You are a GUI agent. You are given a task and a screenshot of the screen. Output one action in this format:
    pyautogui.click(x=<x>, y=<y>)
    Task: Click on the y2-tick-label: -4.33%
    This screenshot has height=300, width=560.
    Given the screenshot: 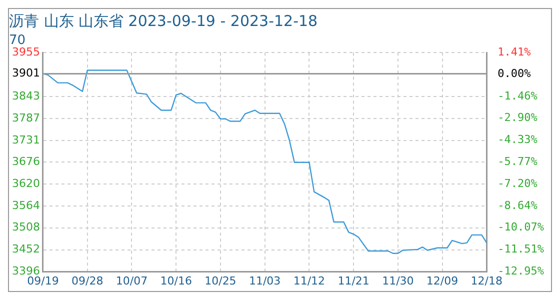 What is the action you would take?
    pyautogui.click(x=518, y=139)
    